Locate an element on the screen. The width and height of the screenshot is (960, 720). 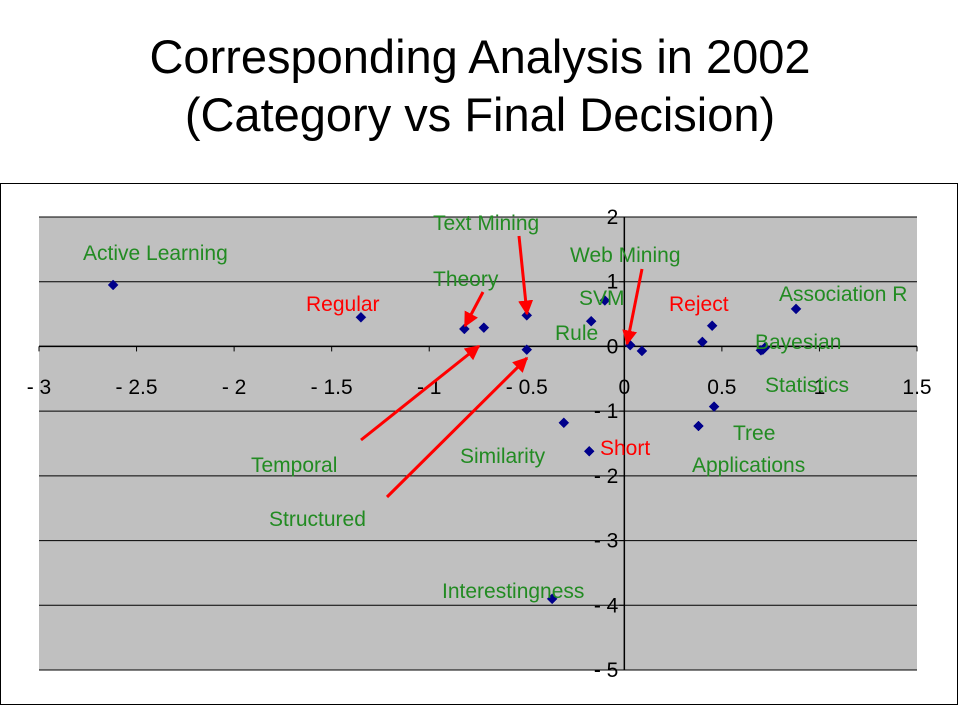
y-tick-label: - 4 is located at coordinates (606, 605).